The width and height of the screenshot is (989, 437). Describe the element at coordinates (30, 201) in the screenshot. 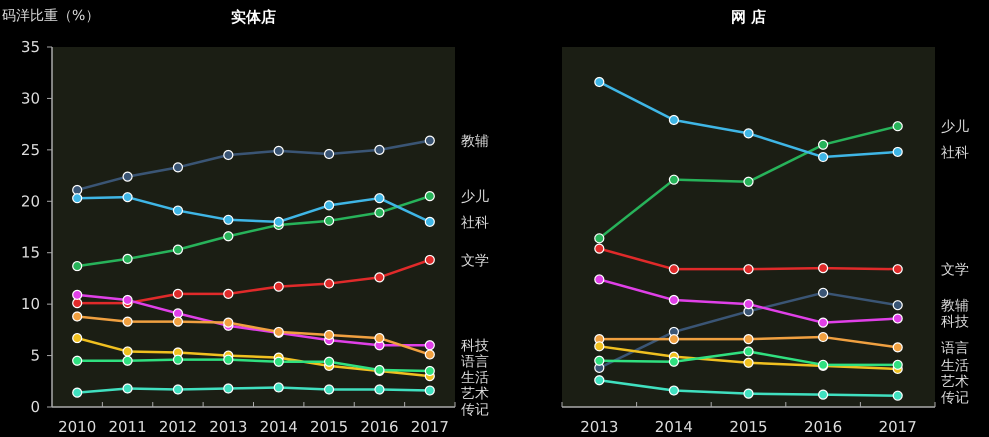

I see `y-tick-label: 20` at that location.